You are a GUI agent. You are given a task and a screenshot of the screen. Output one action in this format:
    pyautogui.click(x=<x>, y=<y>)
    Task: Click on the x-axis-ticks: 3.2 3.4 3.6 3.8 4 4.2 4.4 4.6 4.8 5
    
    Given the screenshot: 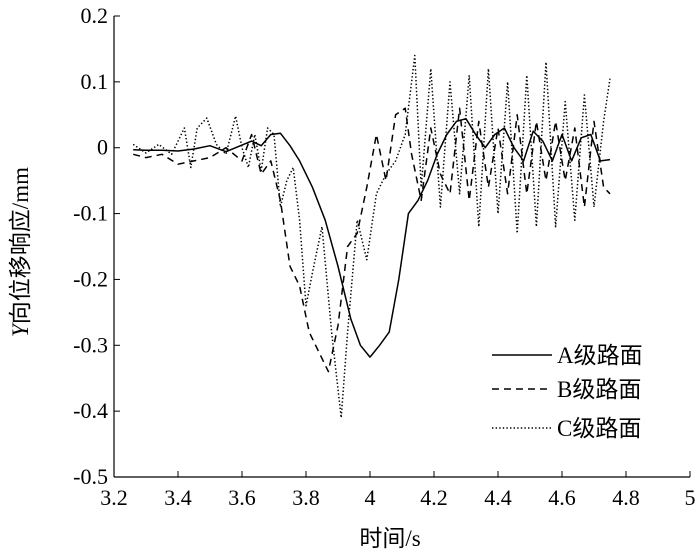 What is the action you would take?
    pyautogui.click(x=398, y=490)
    